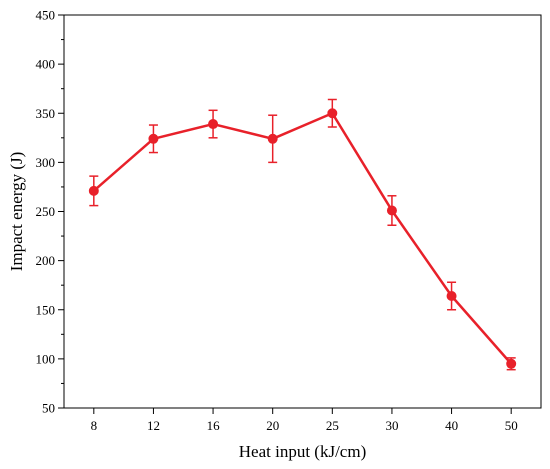 This screenshot has width=550, height=469. What do you see at coordinates (153, 425) in the screenshot?
I see `x-tick-label: 12` at bounding box center [153, 425].